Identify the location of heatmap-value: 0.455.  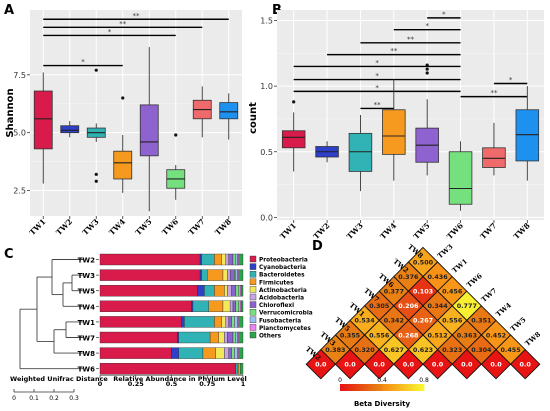
(510, 350).